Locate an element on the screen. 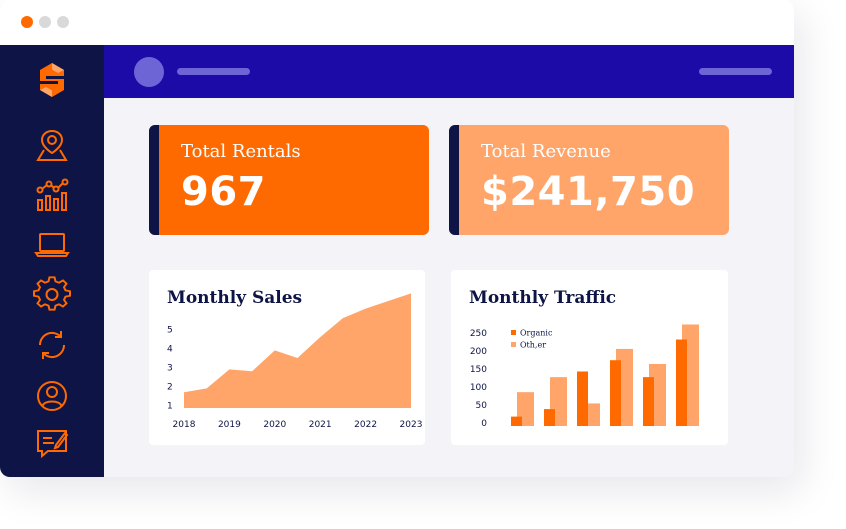 Image resolution: width=846 pixels, height=529 pixels. y-tick-label: 100 is located at coordinates (478, 388).